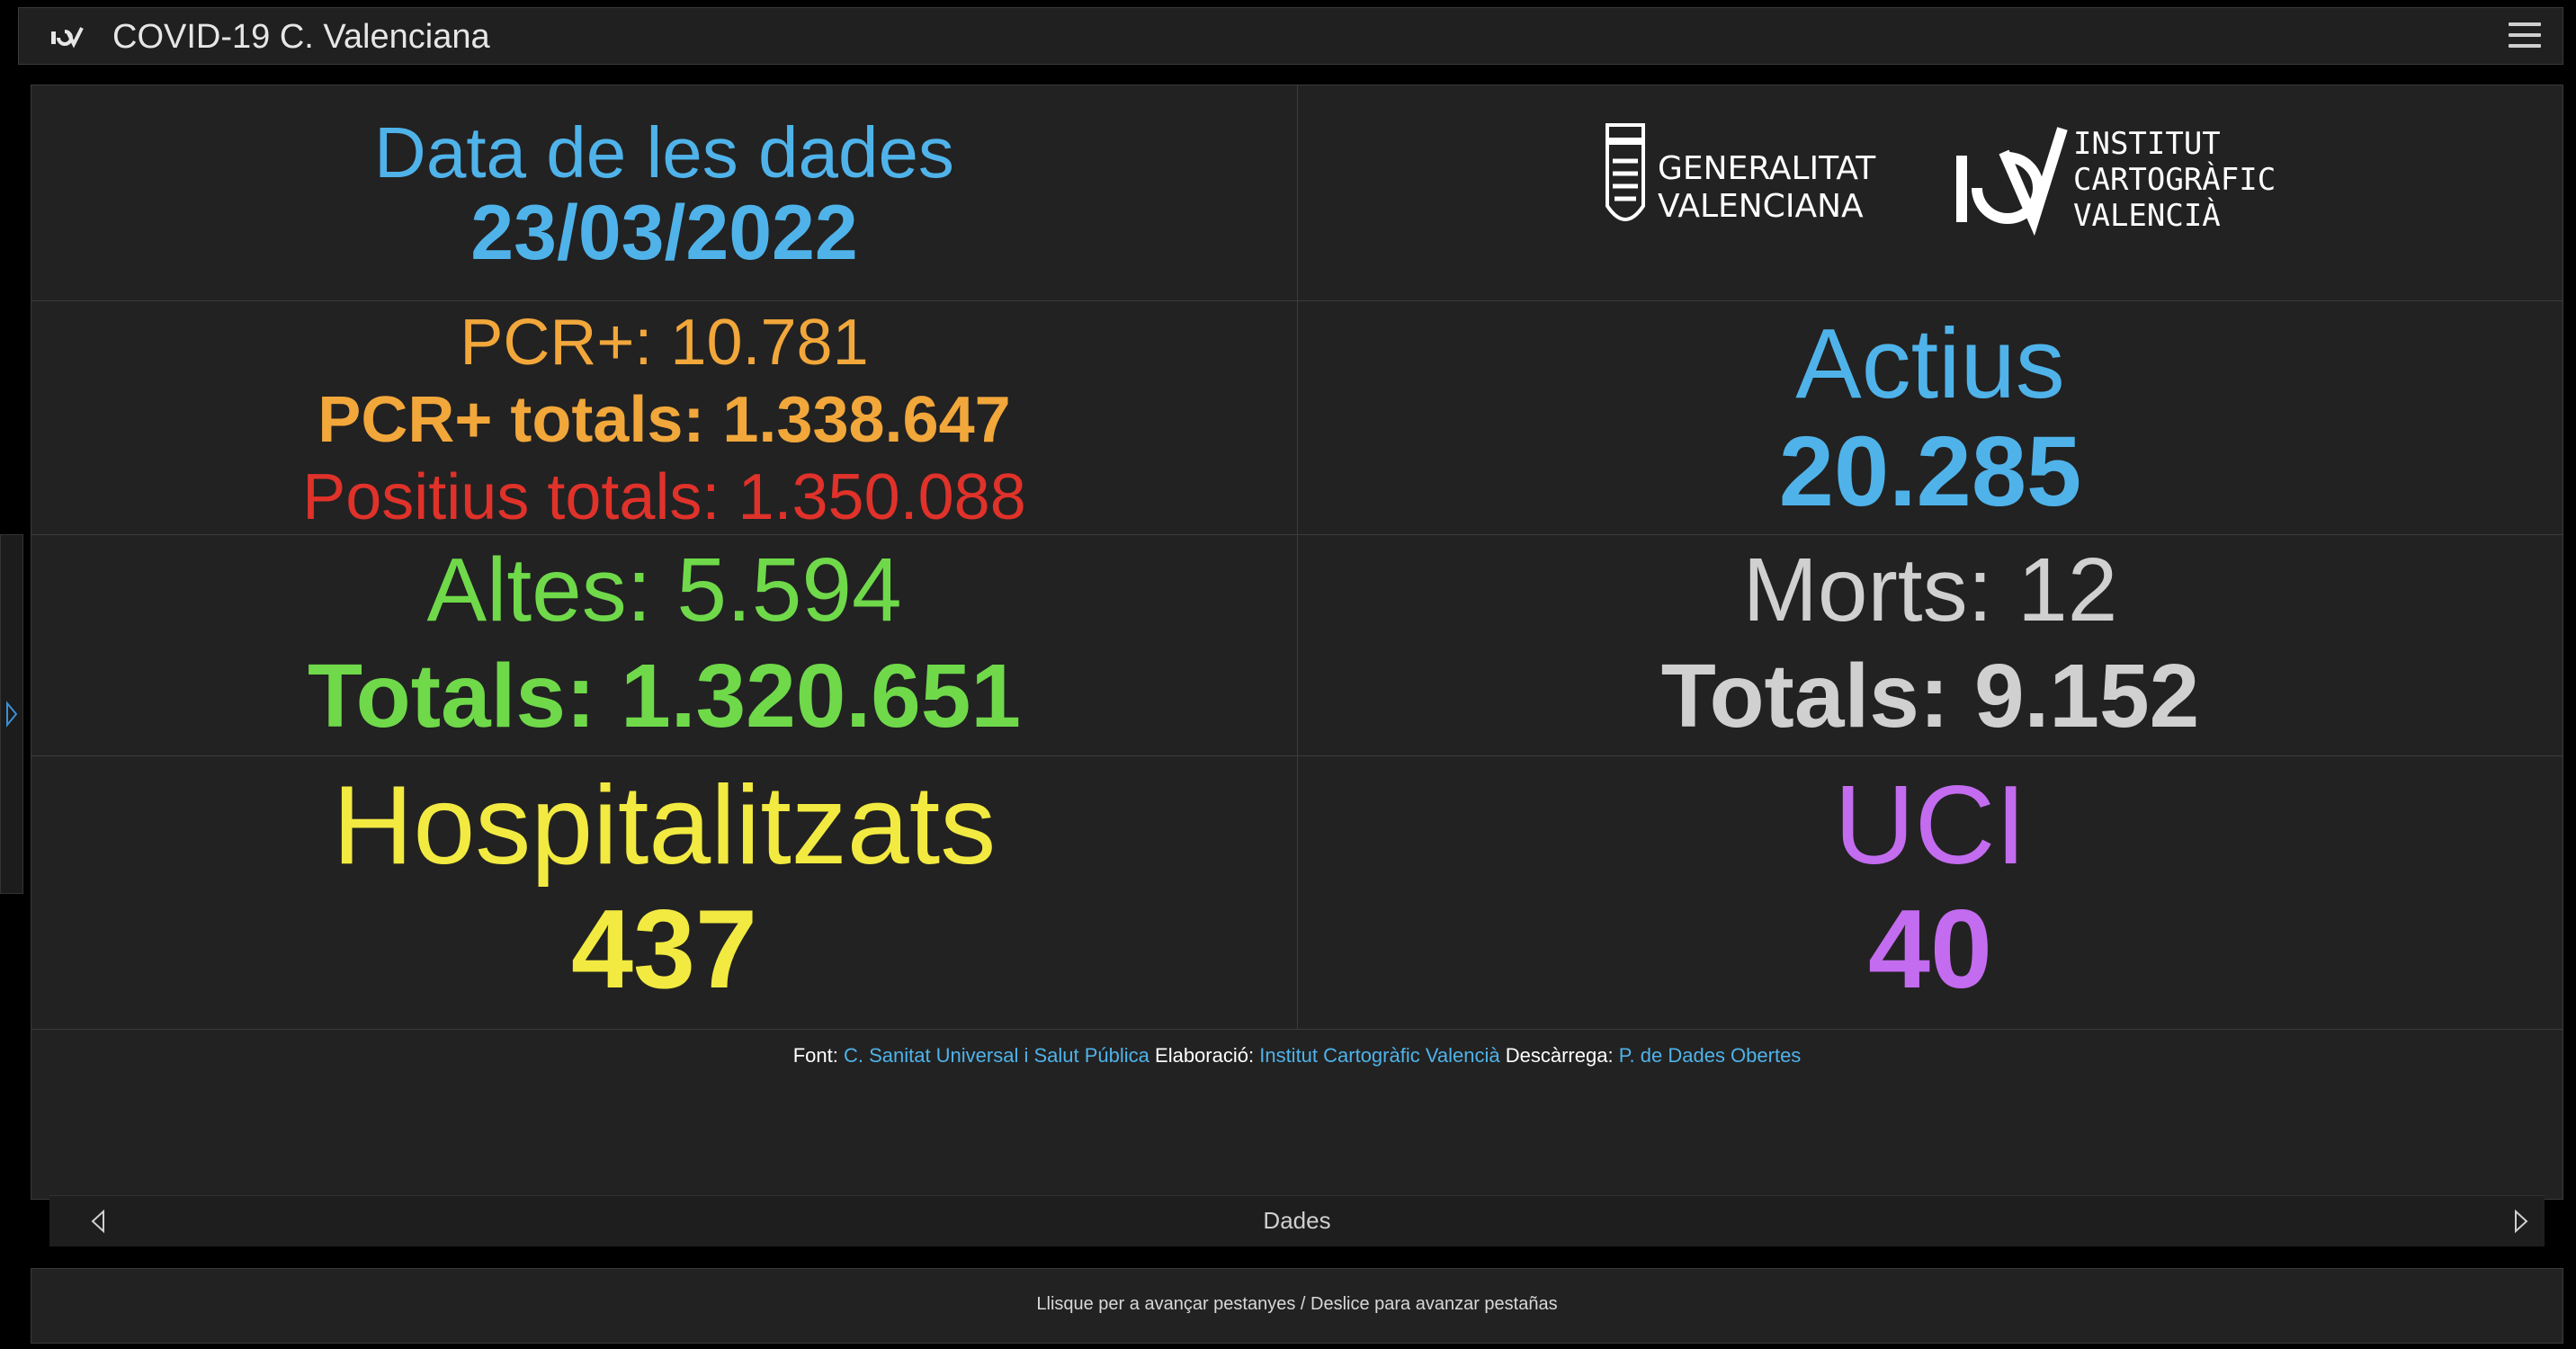 The height and width of the screenshot is (1349, 2576). What do you see at coordinates (2147, 144) in the screenshot?
I see `icv-line1: INSTITUT` at bounding box center [2147, 144].